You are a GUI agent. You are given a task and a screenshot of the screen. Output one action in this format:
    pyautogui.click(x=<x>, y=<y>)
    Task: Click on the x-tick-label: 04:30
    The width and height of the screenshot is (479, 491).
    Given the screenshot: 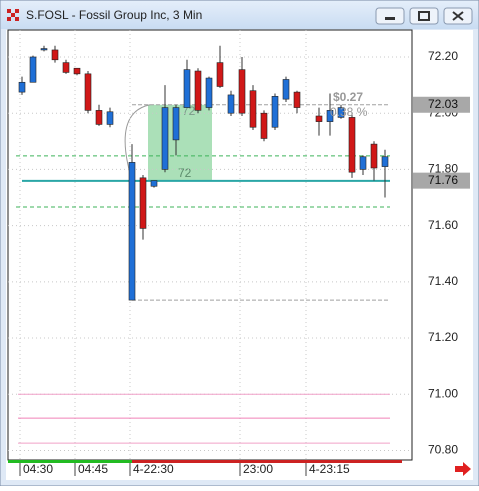 What is the action you would take?
    pyautogui.click(x=38, y=469)
    